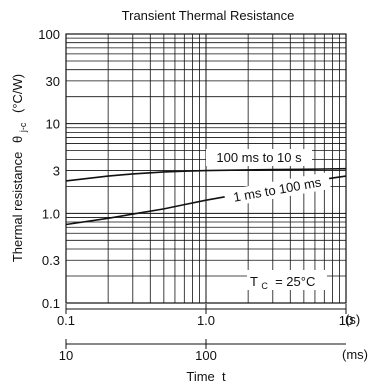 The image size is (374, 387). Describe the element at coordinates (56, 171) in the screenshot. I see `y-tick-label: 3` at that location.